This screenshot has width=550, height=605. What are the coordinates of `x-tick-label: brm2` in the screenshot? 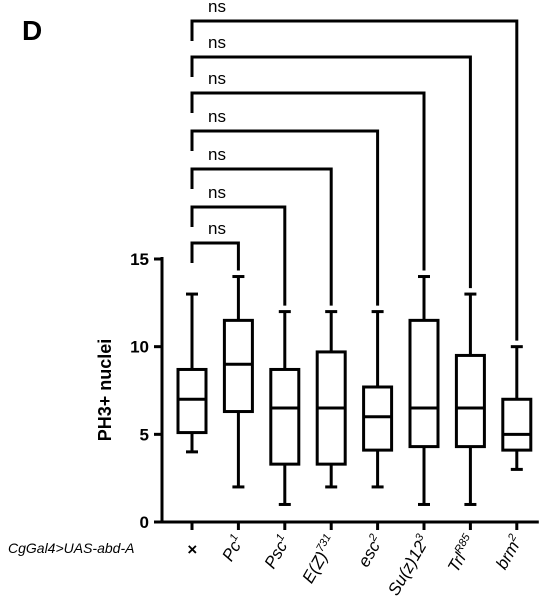 It's located at (508, 552).